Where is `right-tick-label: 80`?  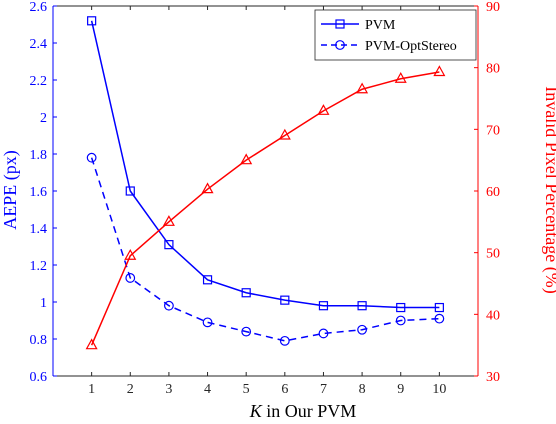
right-tick-label: 80 is located at coordinates (493, 69).